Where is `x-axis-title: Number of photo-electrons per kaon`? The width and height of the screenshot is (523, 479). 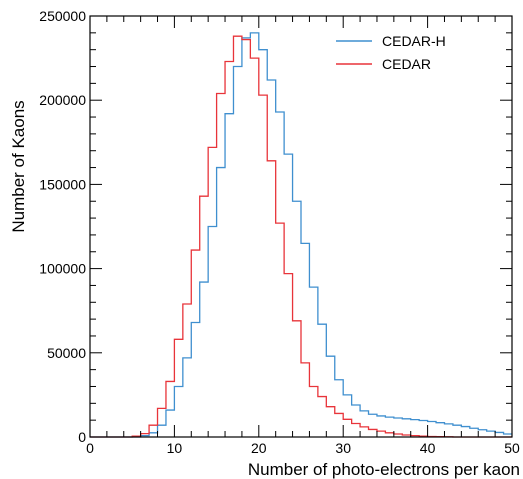
x-axis-title: Number of photo-electrons per kaon is located at coordinates (384, 469).